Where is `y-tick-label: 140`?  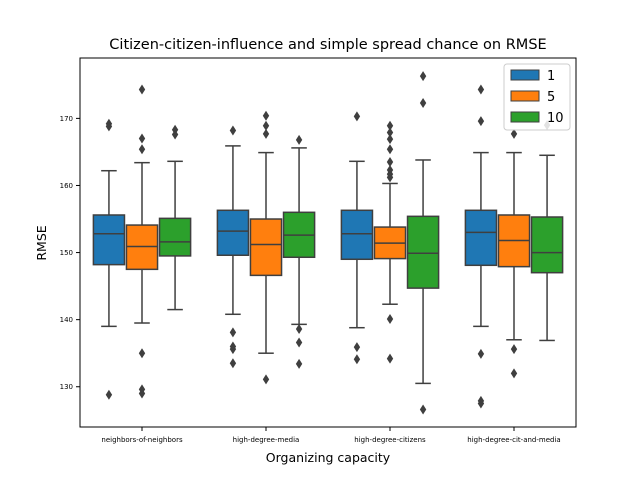
y-tick-label: 140 is located at coordinates (66, 320).